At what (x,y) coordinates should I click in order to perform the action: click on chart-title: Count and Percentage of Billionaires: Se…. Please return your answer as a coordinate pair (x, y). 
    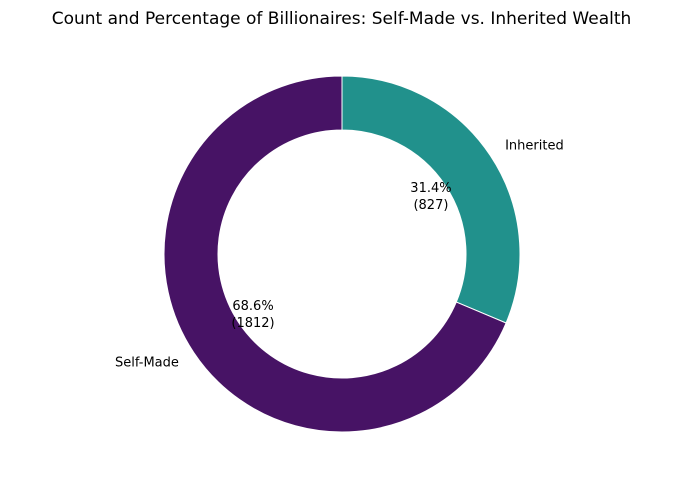
    Looking at the image, I should click on (342, 19).